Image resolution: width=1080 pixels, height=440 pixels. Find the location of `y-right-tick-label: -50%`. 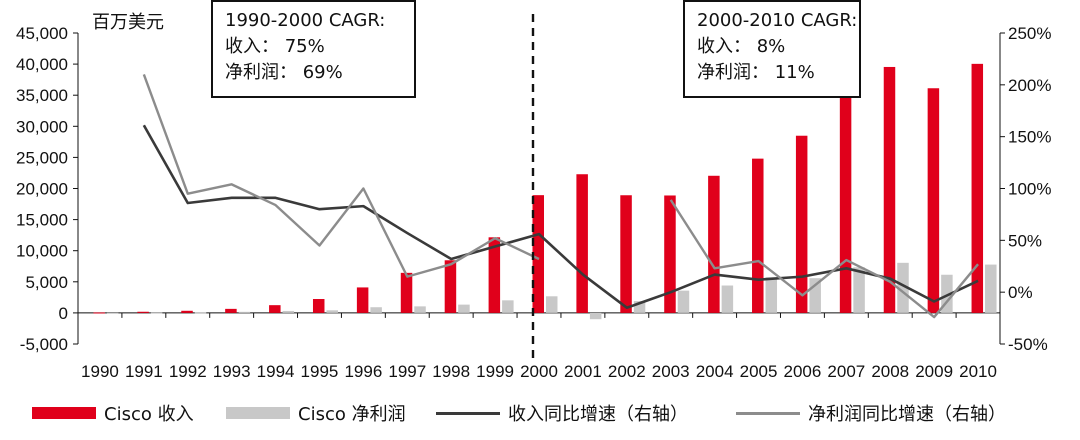

y-right-tick-label: -50% is located at coordinates (1028, 344).